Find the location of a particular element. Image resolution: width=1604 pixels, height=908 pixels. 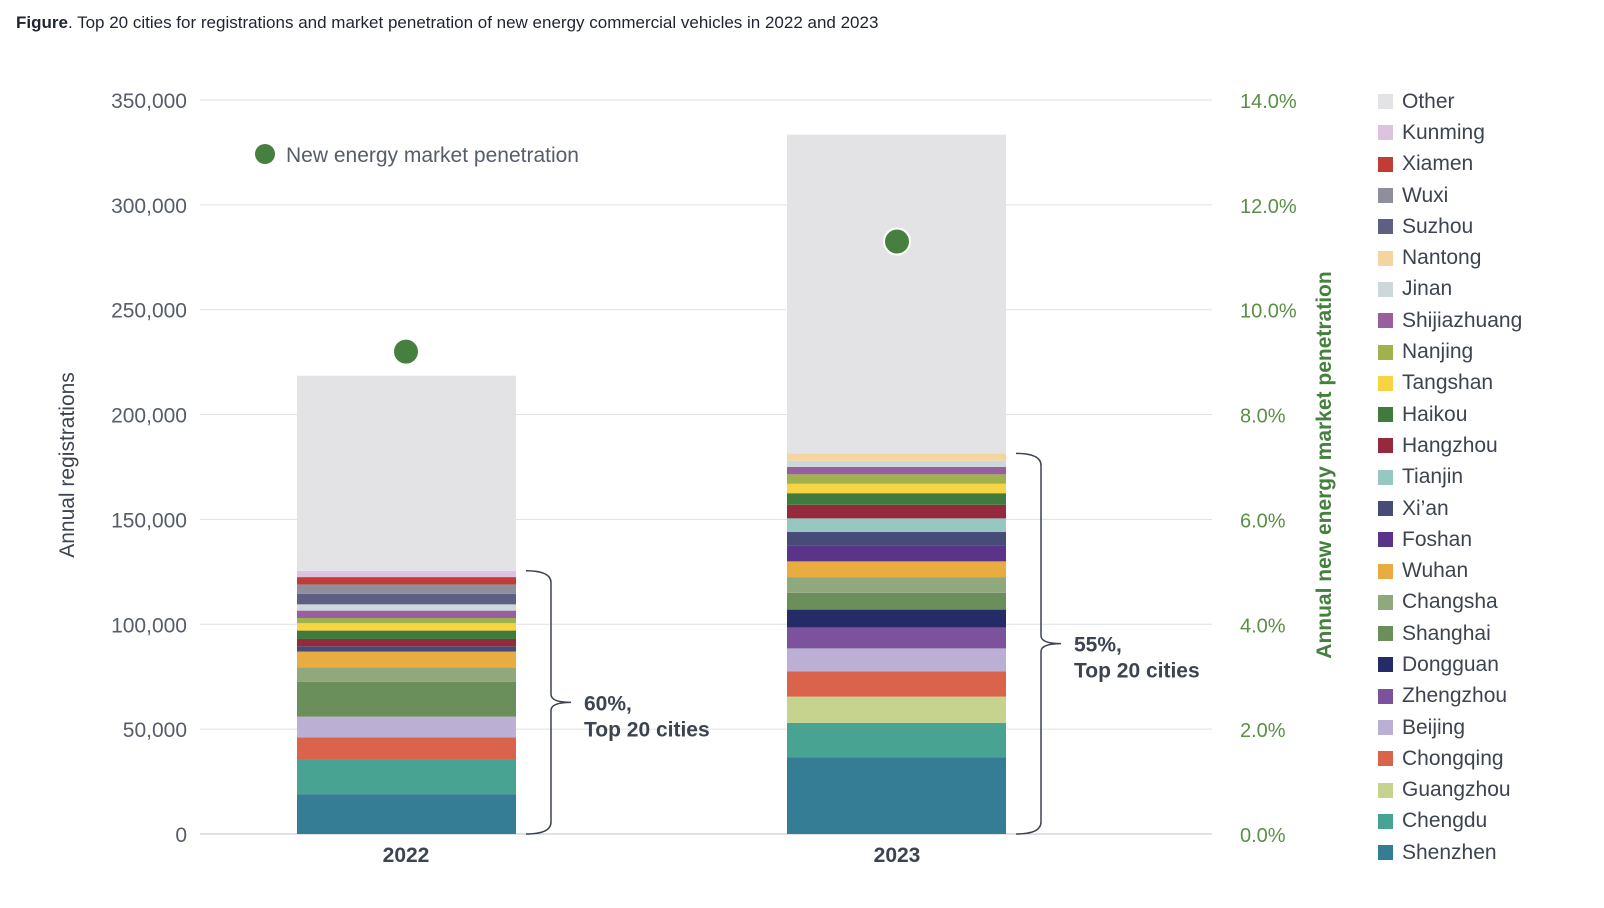

legend-label: Foshan is located at coordinates (1437, 539).